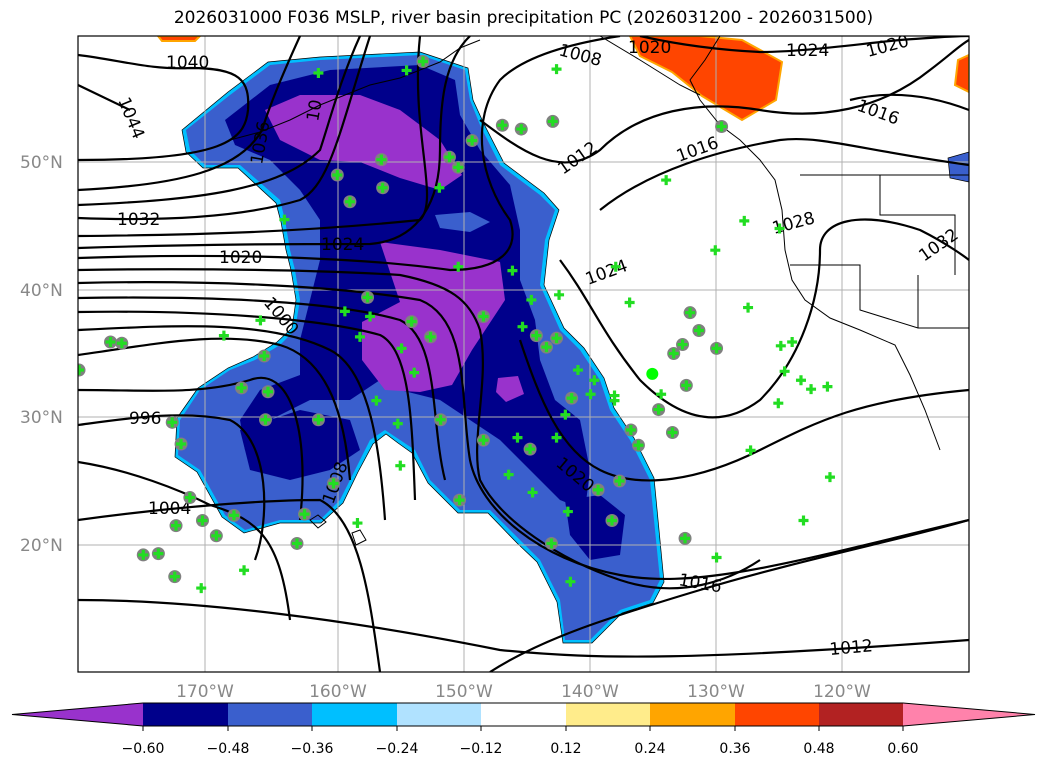  I want to click on station-marker-dot, so click(652, 373).